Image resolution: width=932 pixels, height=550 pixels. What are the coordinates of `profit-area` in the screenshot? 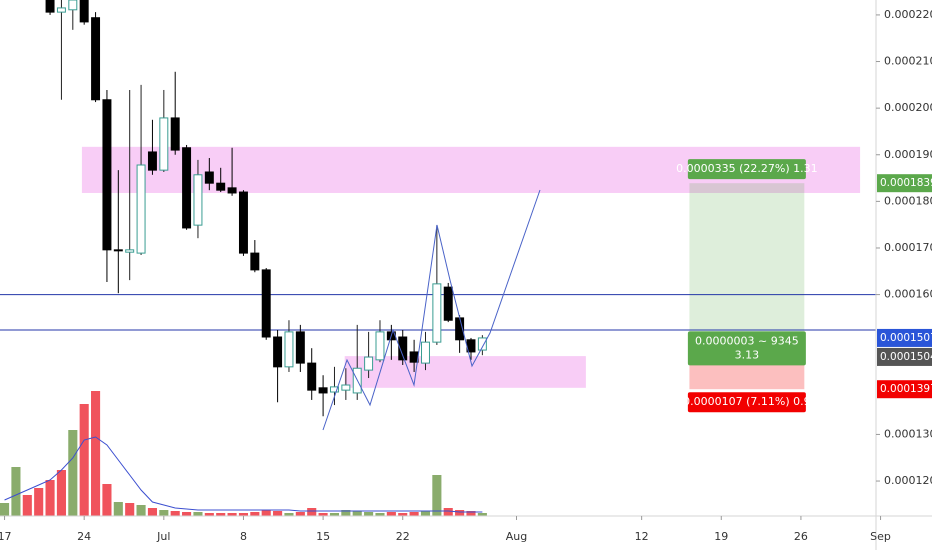 It's located at (747, 261).